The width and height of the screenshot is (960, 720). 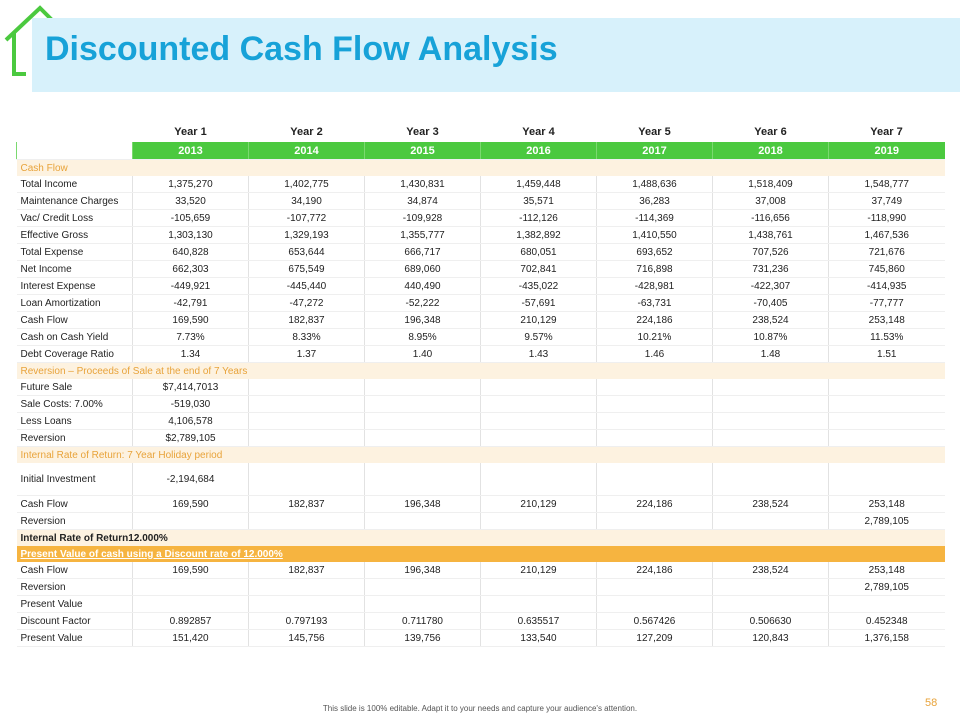 I want to click on value-cell: -435,022, so click(x=538, y=286).